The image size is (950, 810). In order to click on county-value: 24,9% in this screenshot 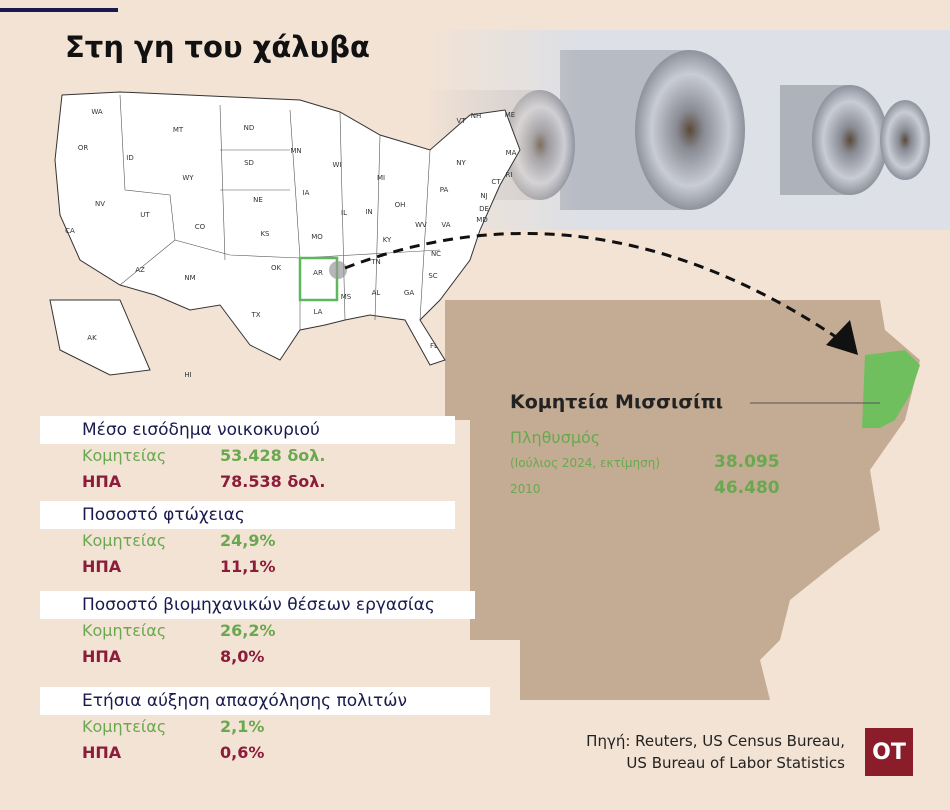, I will do `click(248, 540)`.